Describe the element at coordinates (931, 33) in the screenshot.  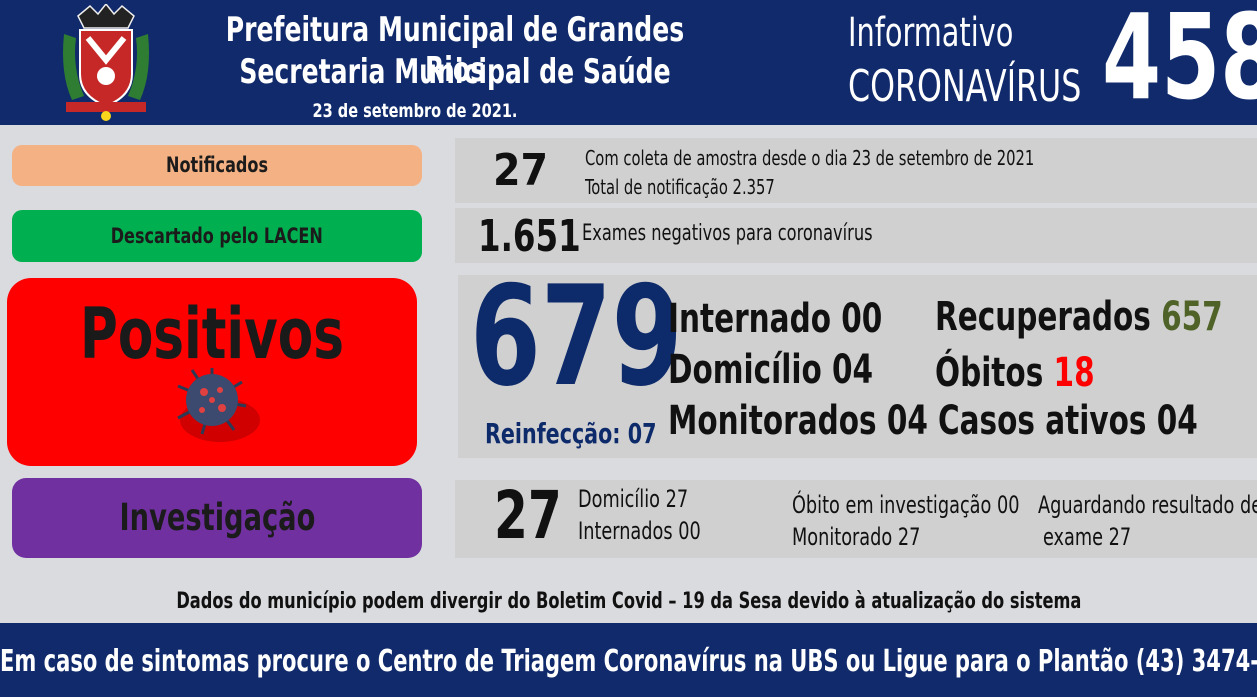
I see `informativo-label: Informativo` at that location.